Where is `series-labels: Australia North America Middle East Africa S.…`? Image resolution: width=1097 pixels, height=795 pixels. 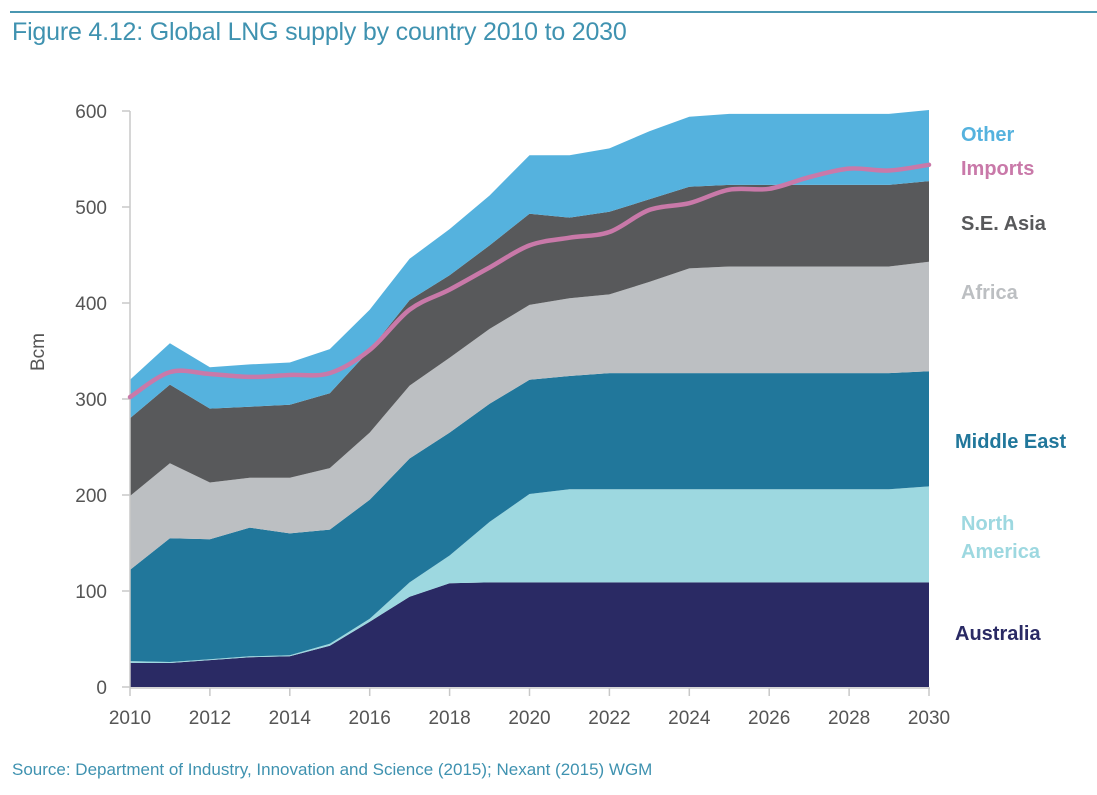
series-labels: Australia North America Middle East Africa S.… is located at coordinates (1010, 384).